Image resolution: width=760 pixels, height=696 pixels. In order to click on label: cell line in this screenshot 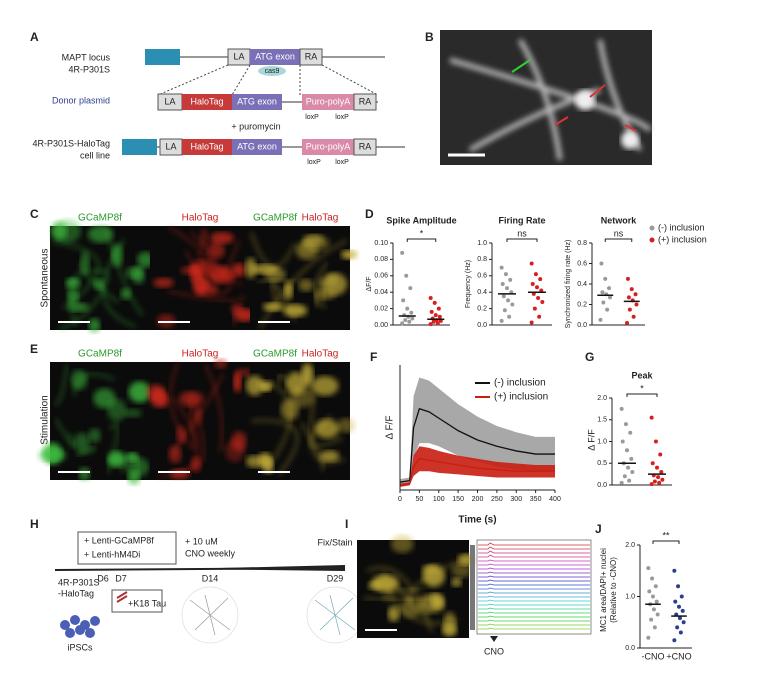, I will do `click(95, 155)`.